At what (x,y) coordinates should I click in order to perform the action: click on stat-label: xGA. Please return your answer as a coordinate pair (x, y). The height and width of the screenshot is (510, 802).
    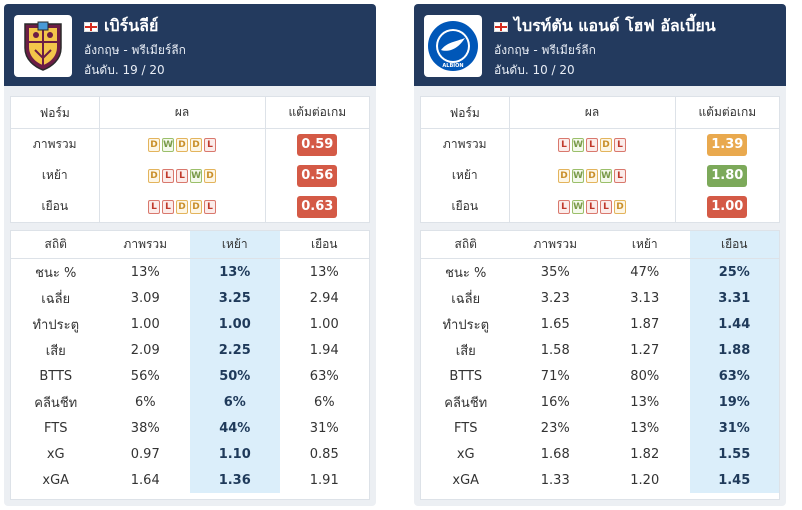
    Looking at the image, I should click on (56, 480).